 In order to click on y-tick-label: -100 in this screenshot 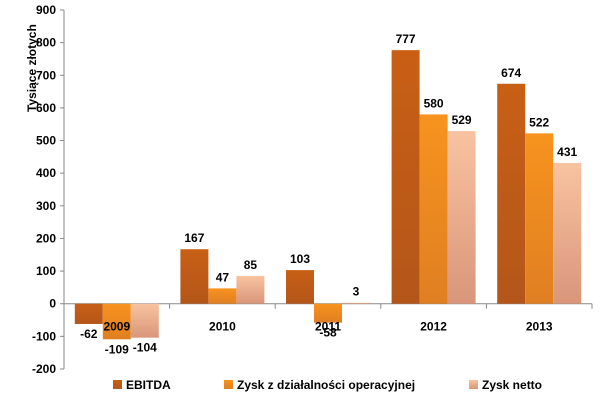, I will do `click(44, 336)`.